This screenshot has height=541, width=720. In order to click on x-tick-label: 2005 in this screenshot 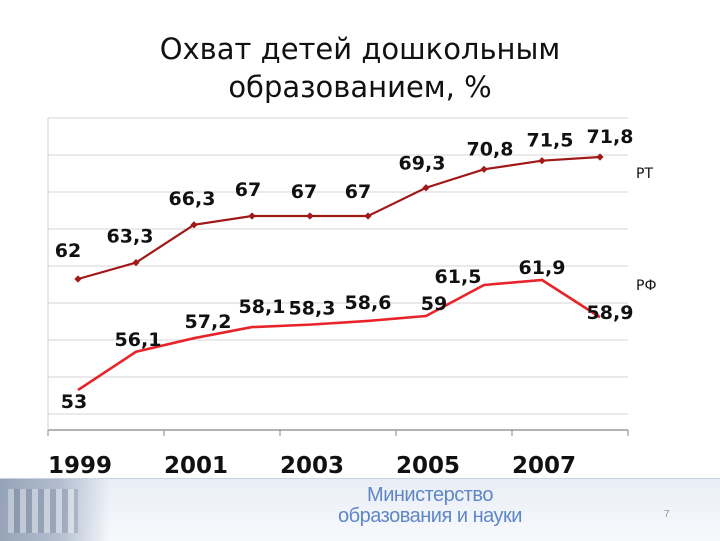, I will do `click(428, 466)`.